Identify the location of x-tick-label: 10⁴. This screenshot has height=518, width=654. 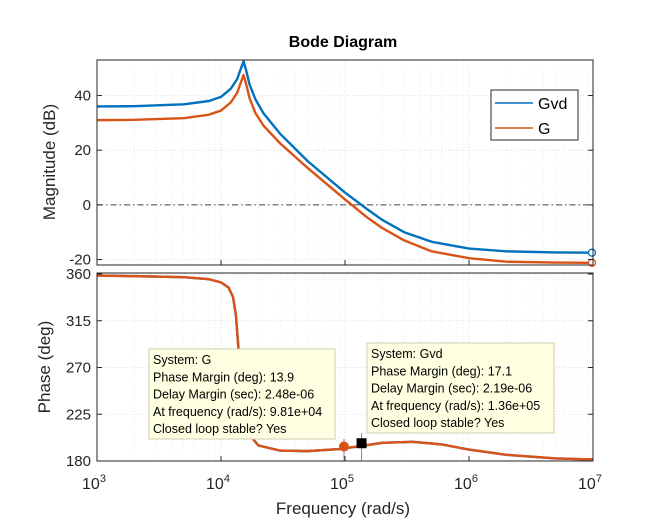
(218, 483).